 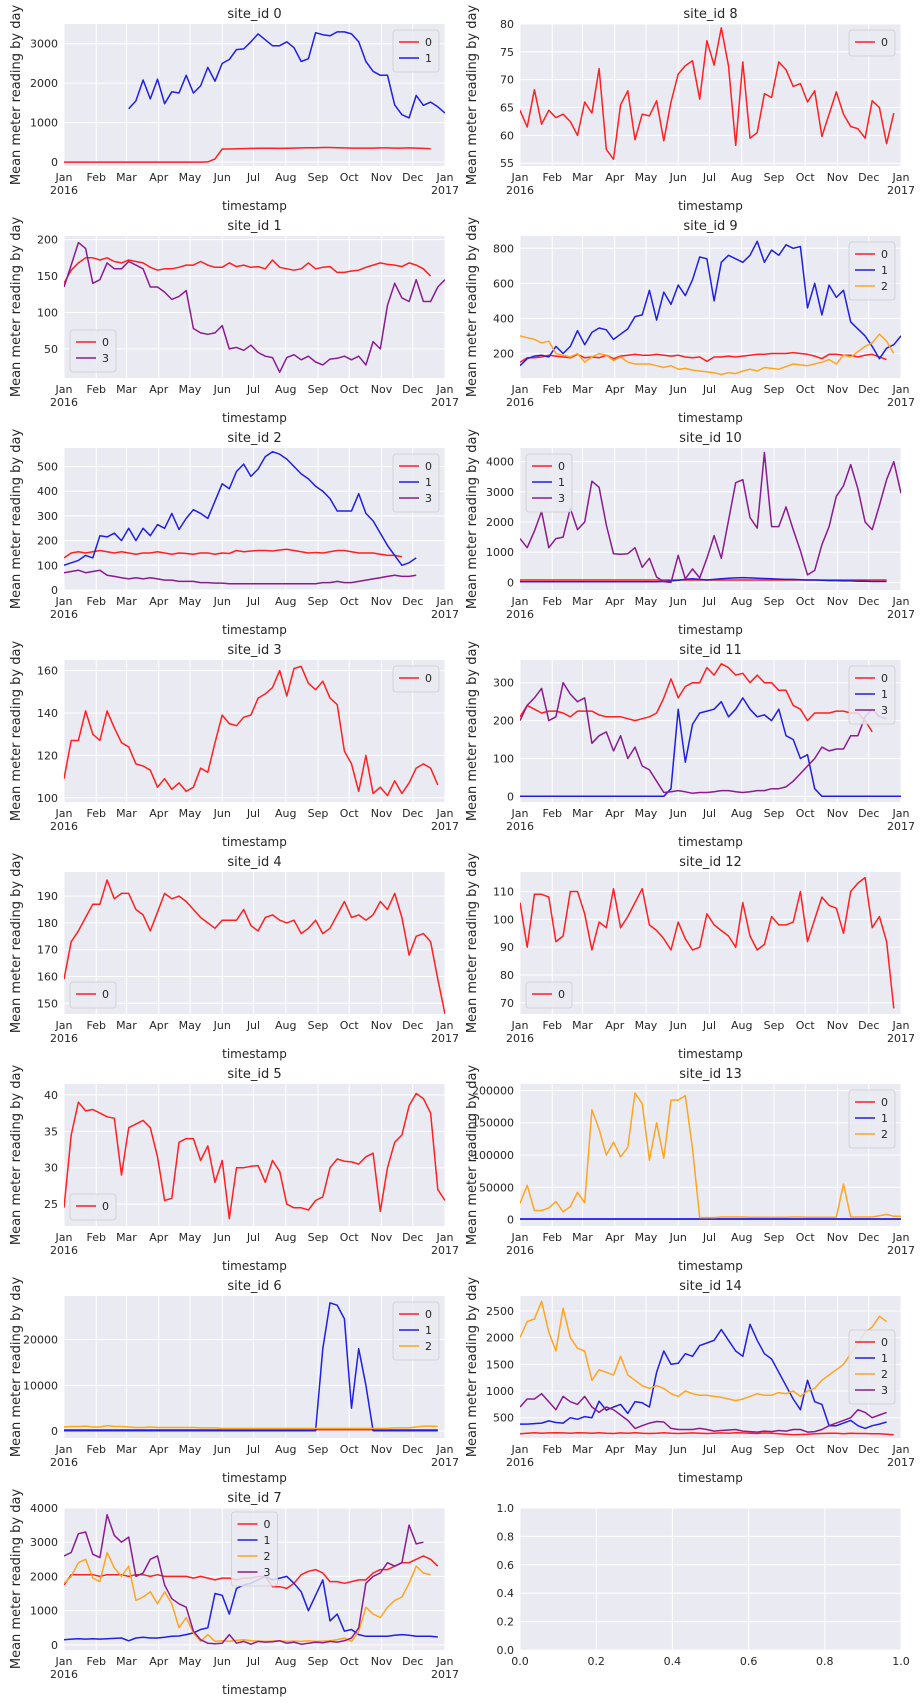 I want to click on legend-label: 2, so click(x=884, y=1374).